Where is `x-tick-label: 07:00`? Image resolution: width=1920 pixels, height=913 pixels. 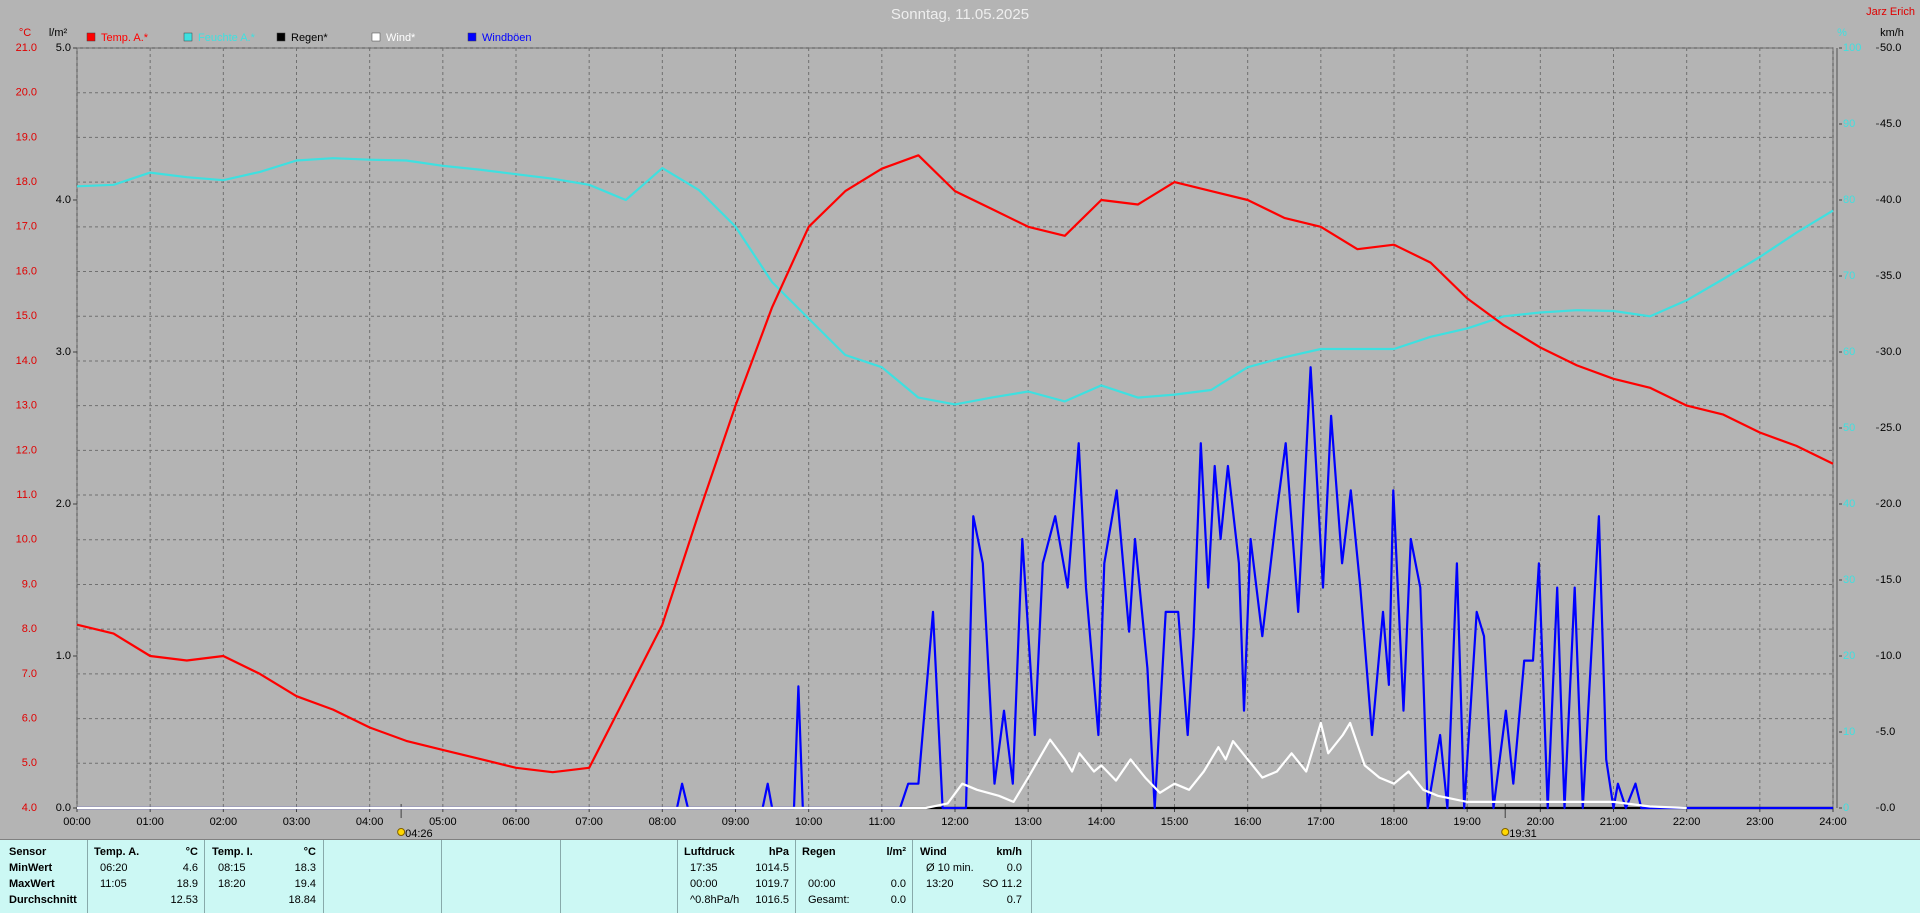 x-tick-label: 07:00 is located at coordinates (589, 822).